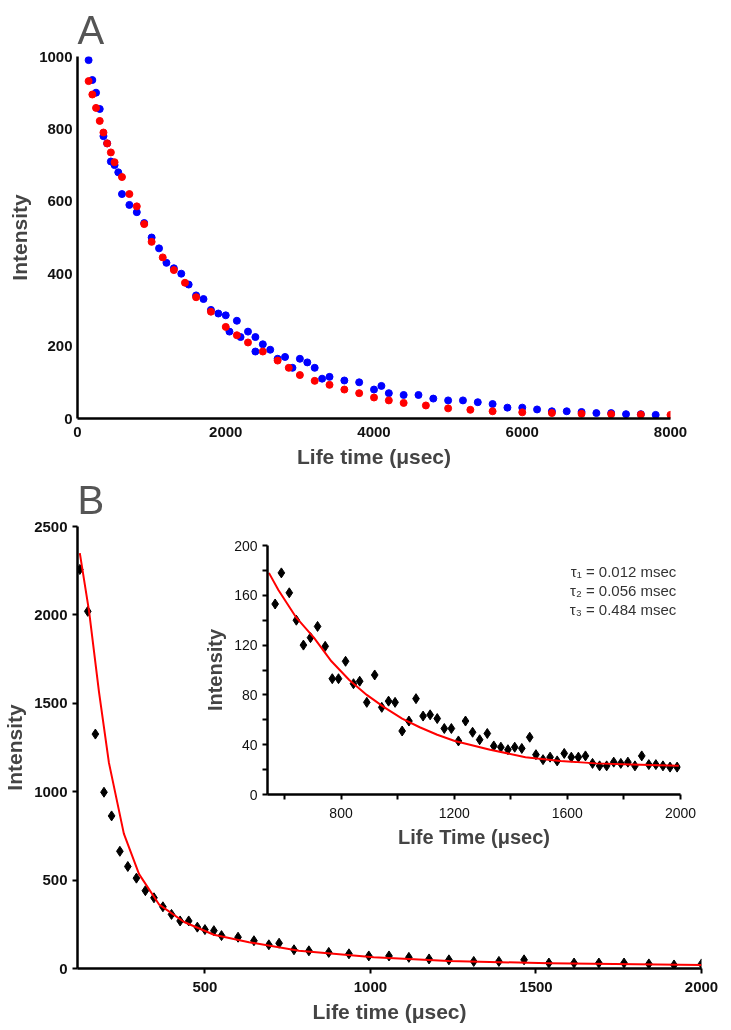  Describe the element at coordinates (670, 431) in the screenshot. I see `x-tick-label: 8000` at that location.